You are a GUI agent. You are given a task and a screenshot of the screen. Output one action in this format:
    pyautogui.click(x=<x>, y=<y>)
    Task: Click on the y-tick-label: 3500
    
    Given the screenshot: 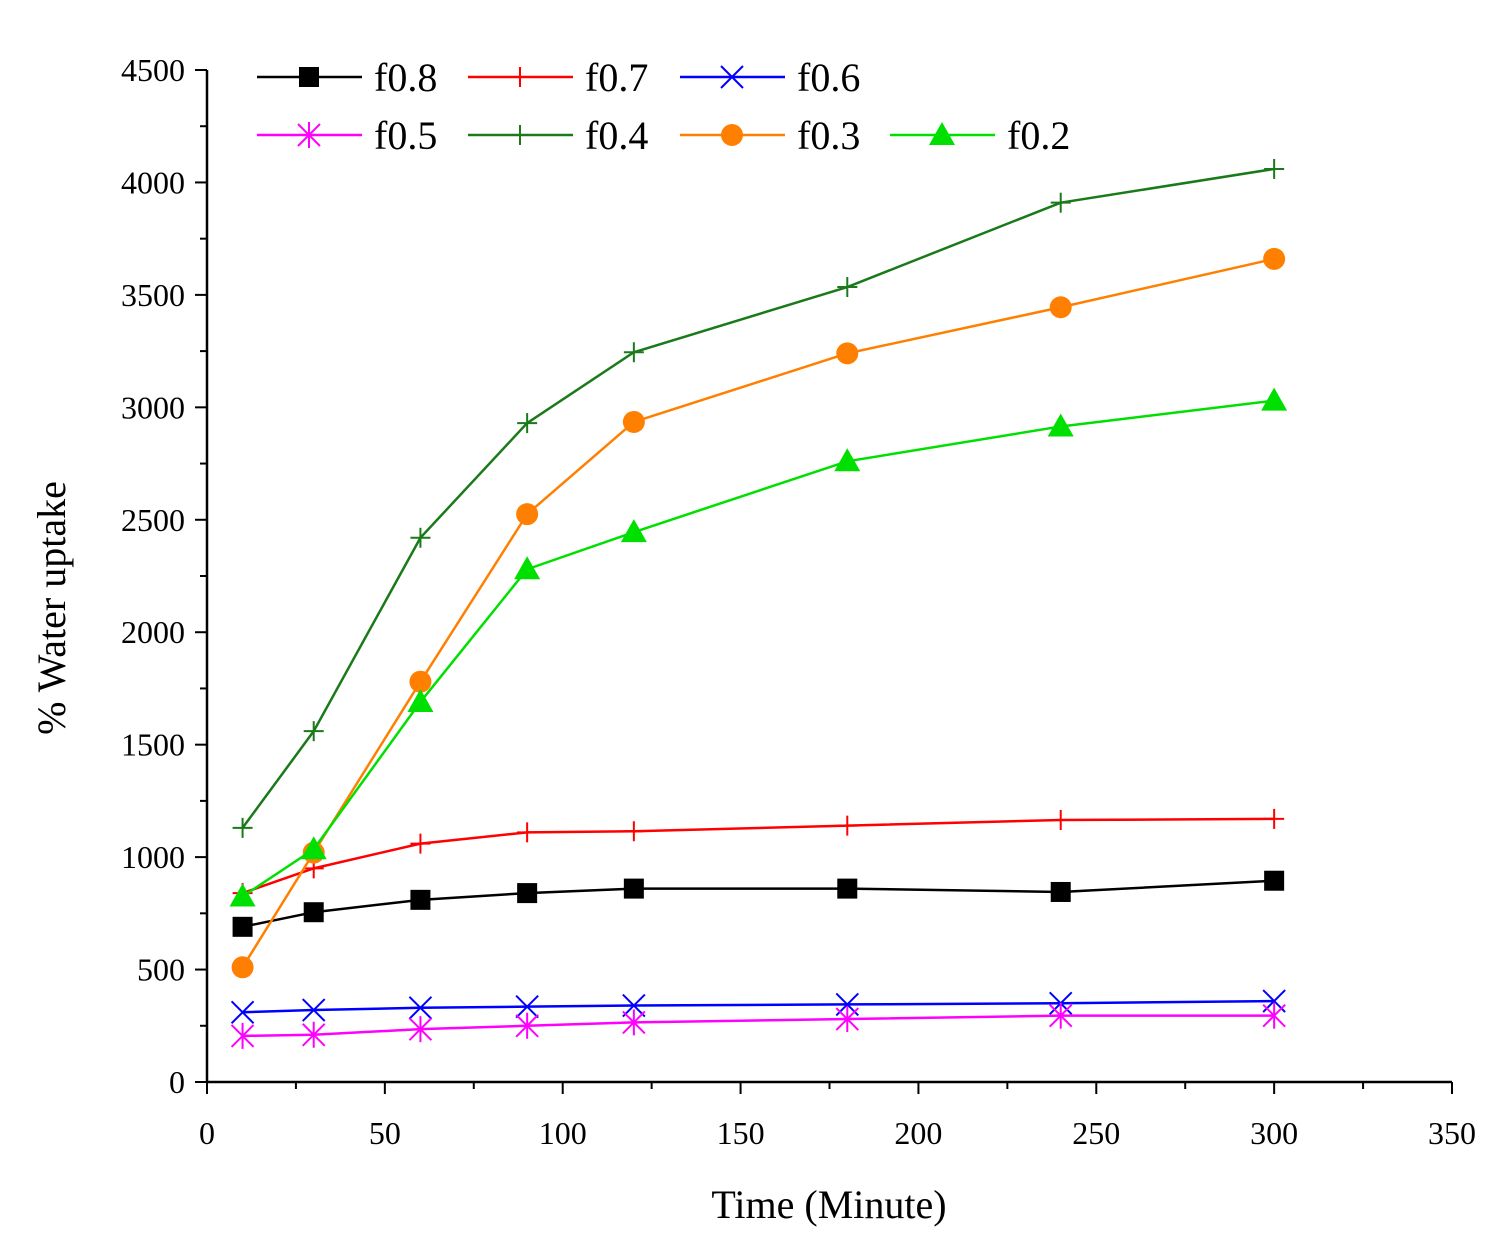 What is the action you would take?
    pyautogui.click(x=153, y=295)
    